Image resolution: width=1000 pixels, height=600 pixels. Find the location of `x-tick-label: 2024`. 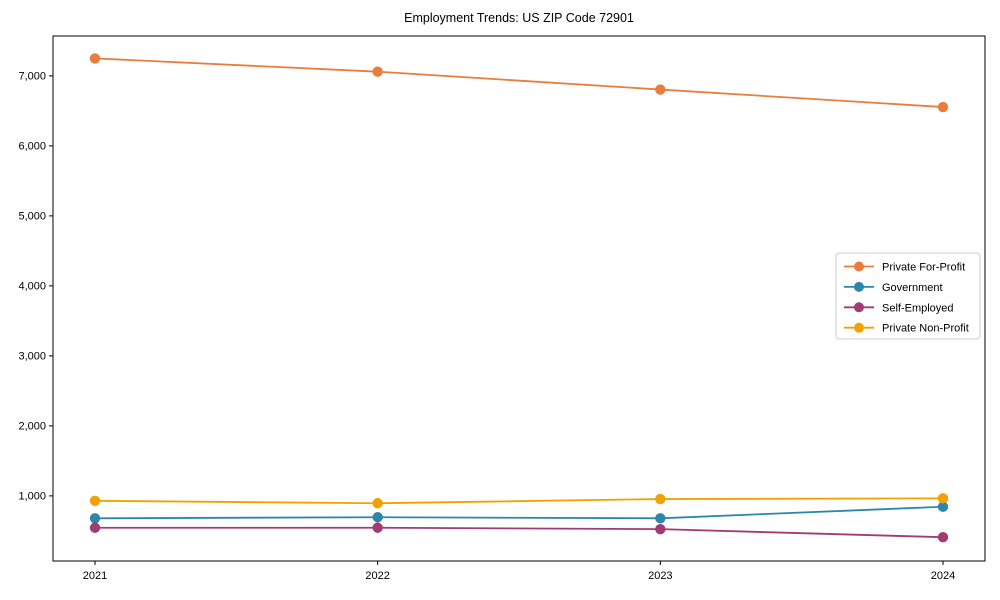

x-tick-label: 2024 is located at coordinates (943, 576).